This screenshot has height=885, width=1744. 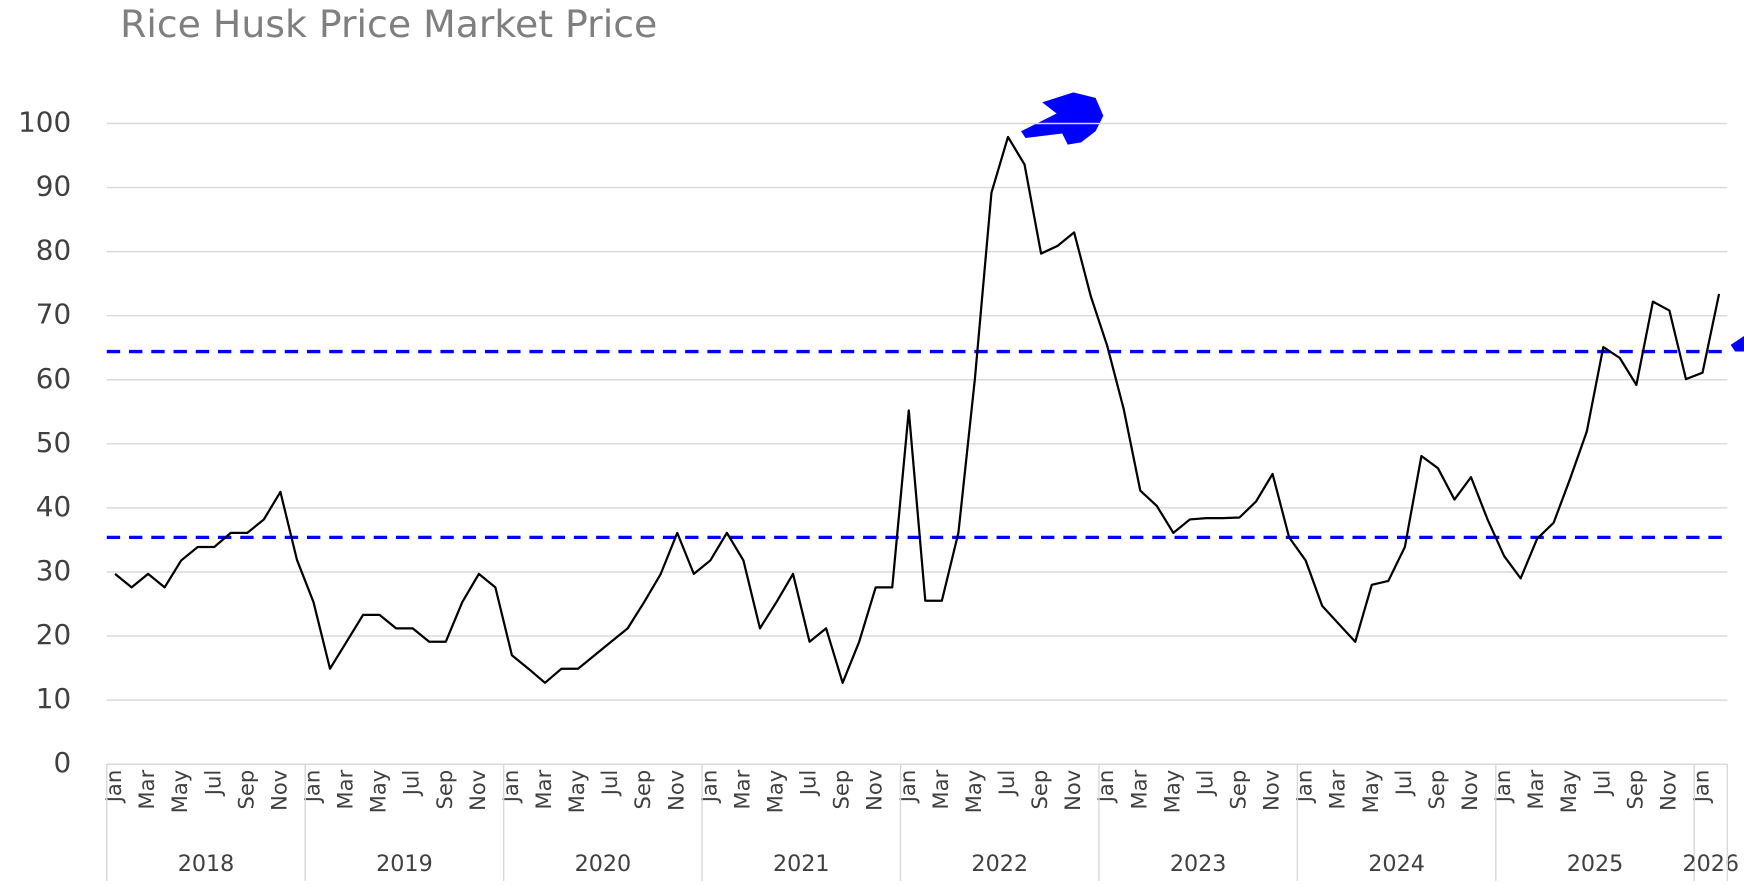 I want to click on year-label: 2018, so click(x=206, y=864).